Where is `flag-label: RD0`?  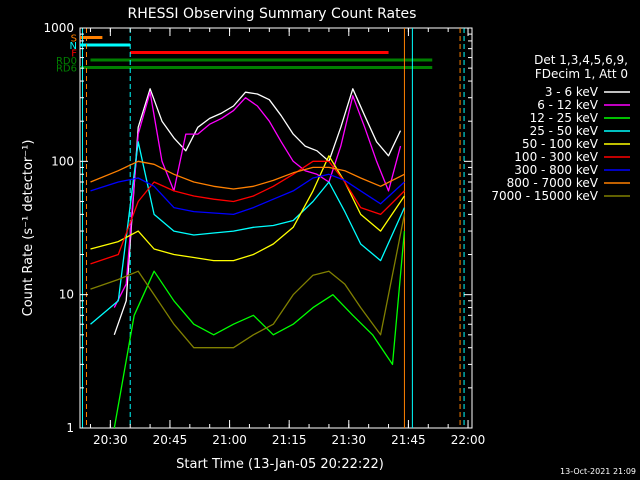
flag-label: RD0 is located at coordinates (66, 61).